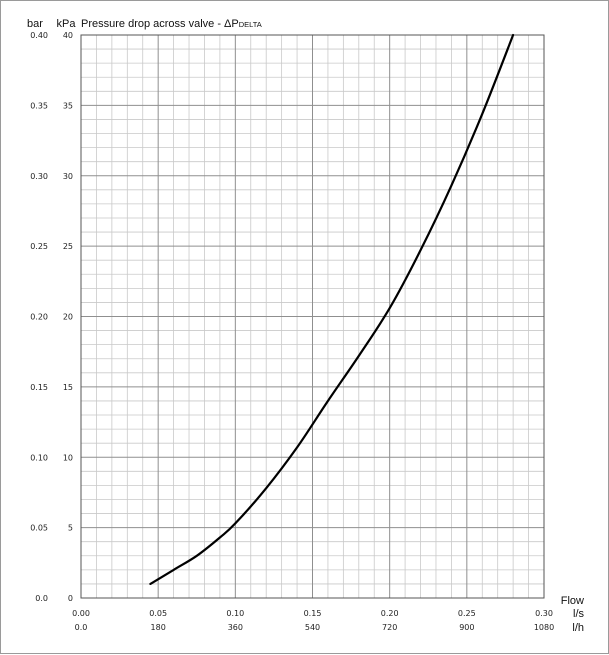  Describe the element at coordinates (158, 613) in the screenshot. I see `x-tick-label-ls: 0.05` at that location.